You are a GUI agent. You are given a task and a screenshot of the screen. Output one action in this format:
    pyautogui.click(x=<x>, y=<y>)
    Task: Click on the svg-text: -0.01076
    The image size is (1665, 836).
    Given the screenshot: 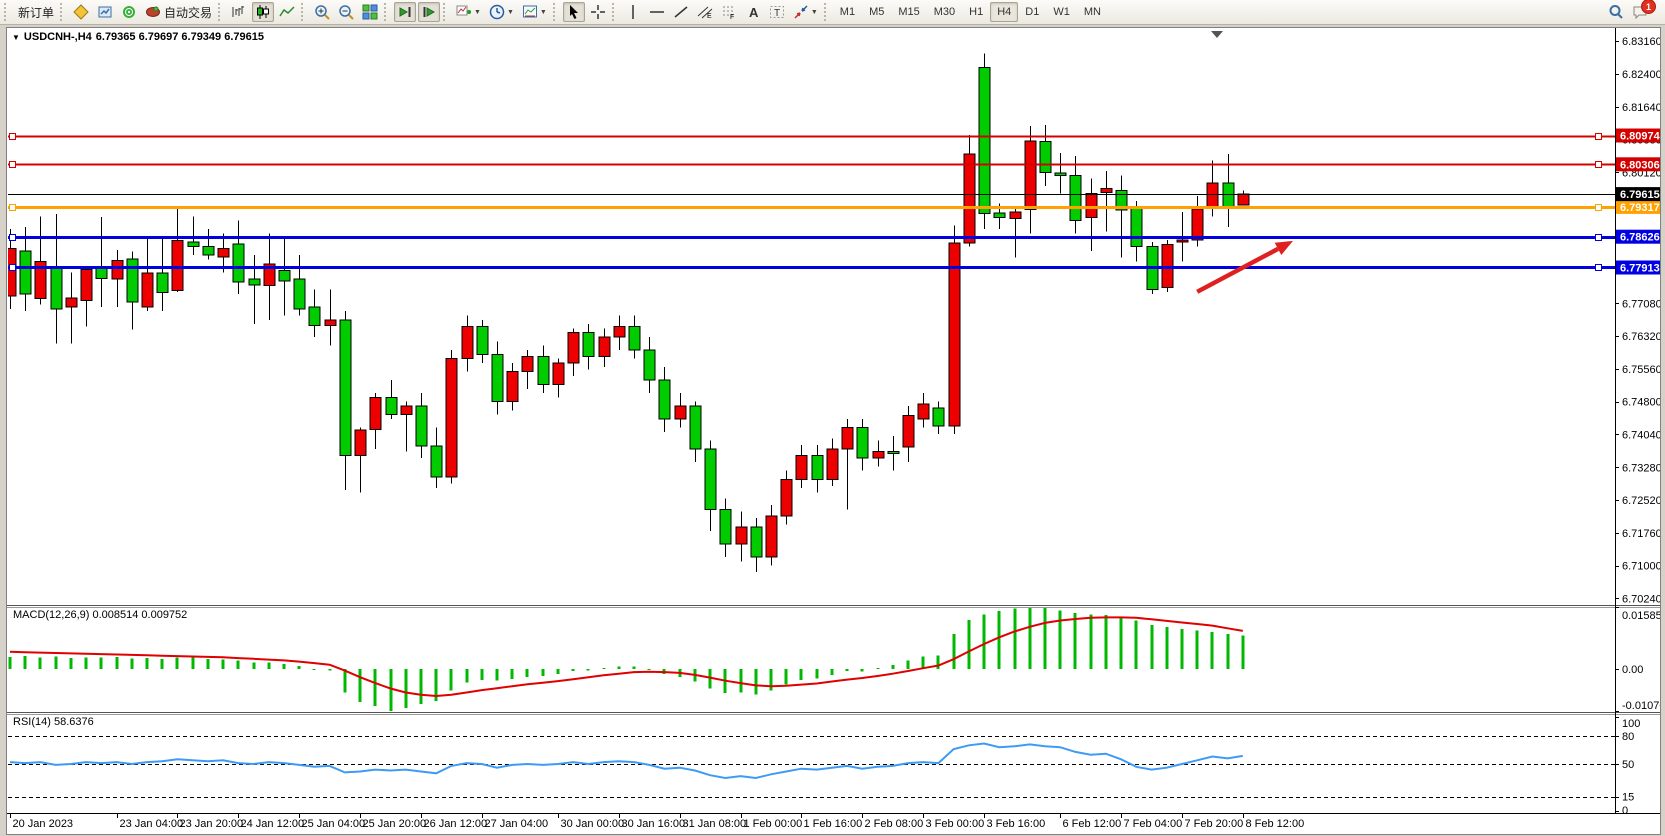 What is the action you would take?
    pyautogui.click(x=1641, y=706)
    